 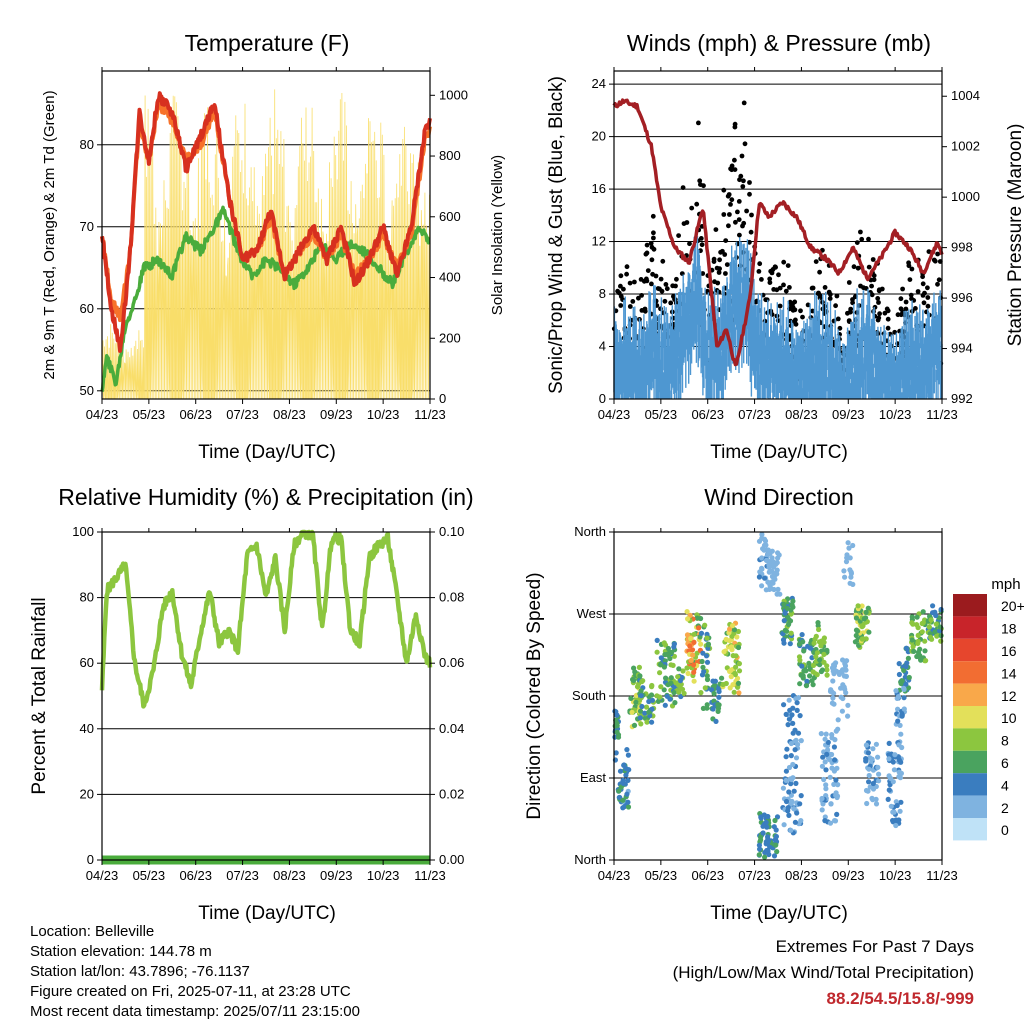 What do you see at coordinates (1005, 808) in the screenshot?
I see `speed-legend-label: 2` at bounding box center [1005, 808].